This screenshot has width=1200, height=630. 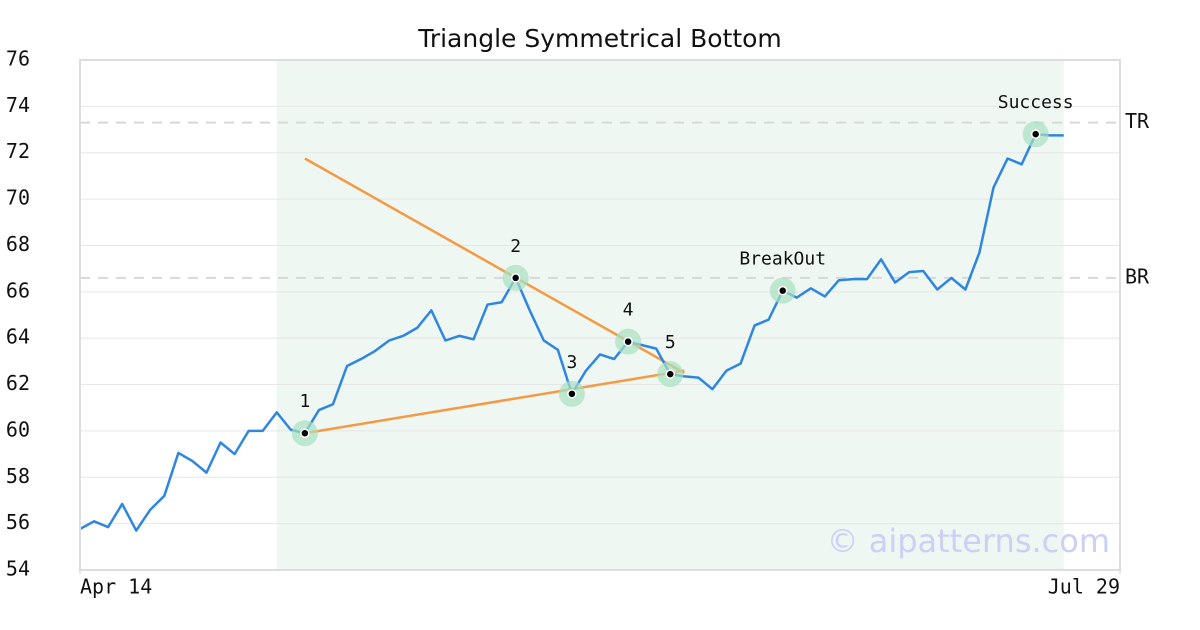 What do you see at coordinates (18, 522) in the screenshot?
I see `y-tick-label: 56` at bounding box center [18, 522].